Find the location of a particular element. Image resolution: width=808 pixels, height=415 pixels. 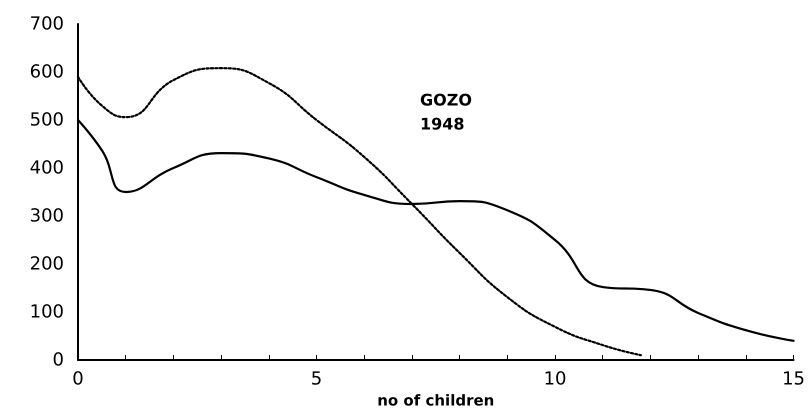

y-tick-label: 700 is located at coordinates (47, 24).